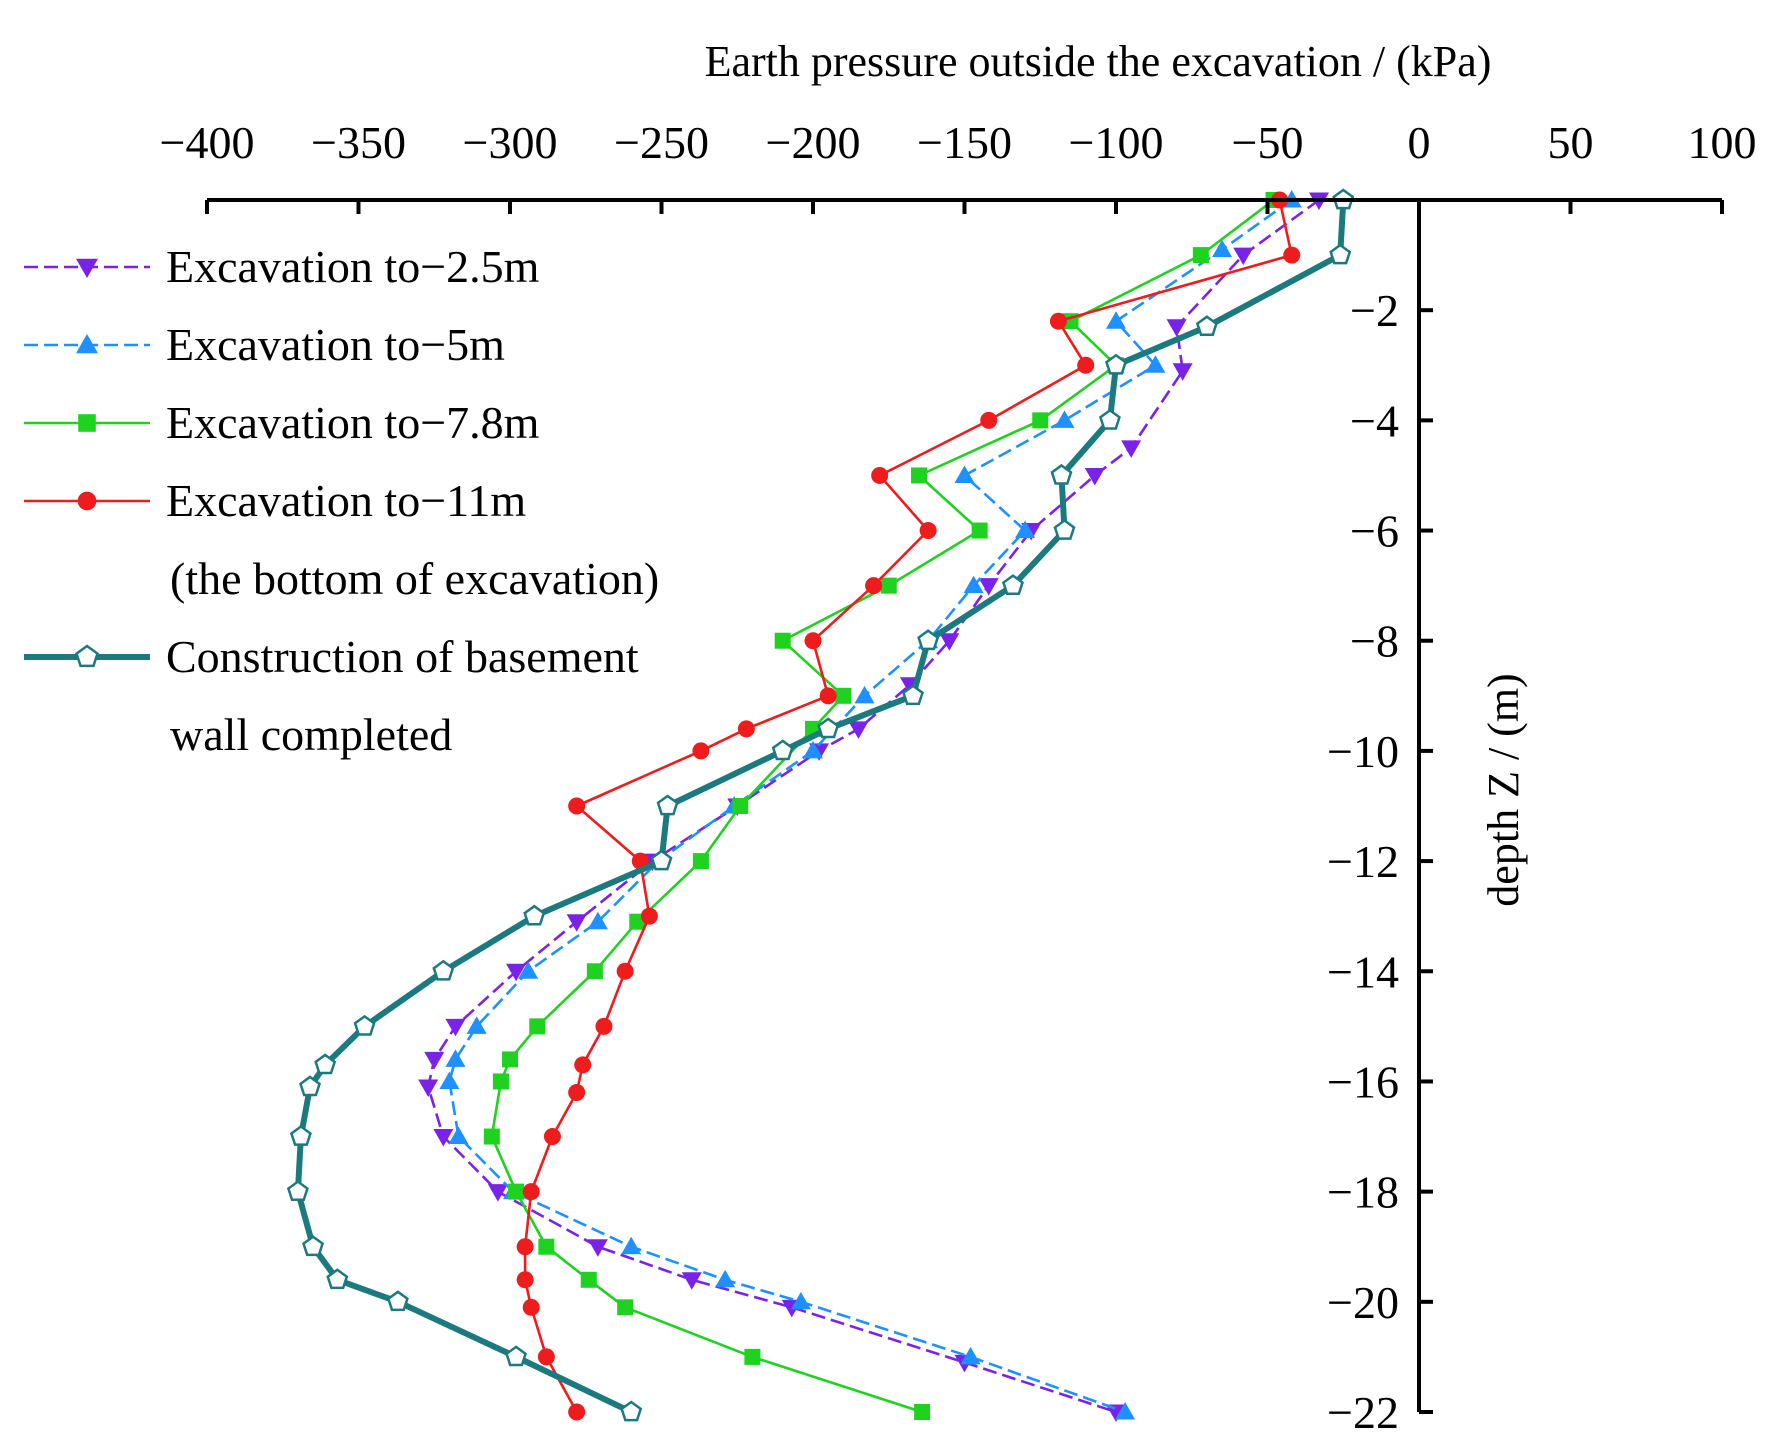 The image size is (1768, 1440). I want to click on y-tick-label: −2, so click(1374, 310).